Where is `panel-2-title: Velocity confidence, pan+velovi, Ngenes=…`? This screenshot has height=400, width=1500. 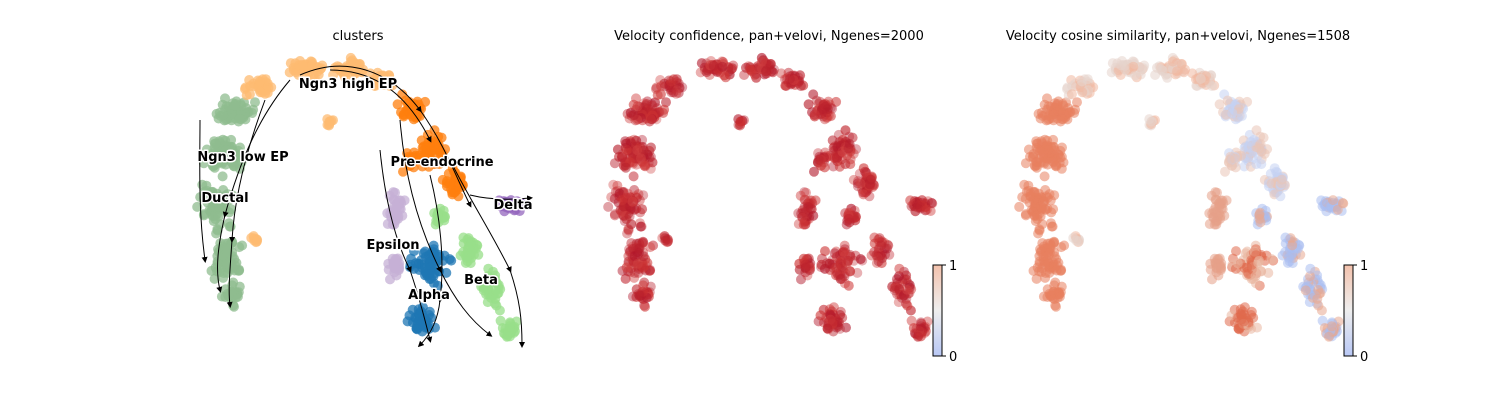 panel-2-title: Velocity confidence, pan+velovi, Ngenes=… is located at coordinates (769, 36).